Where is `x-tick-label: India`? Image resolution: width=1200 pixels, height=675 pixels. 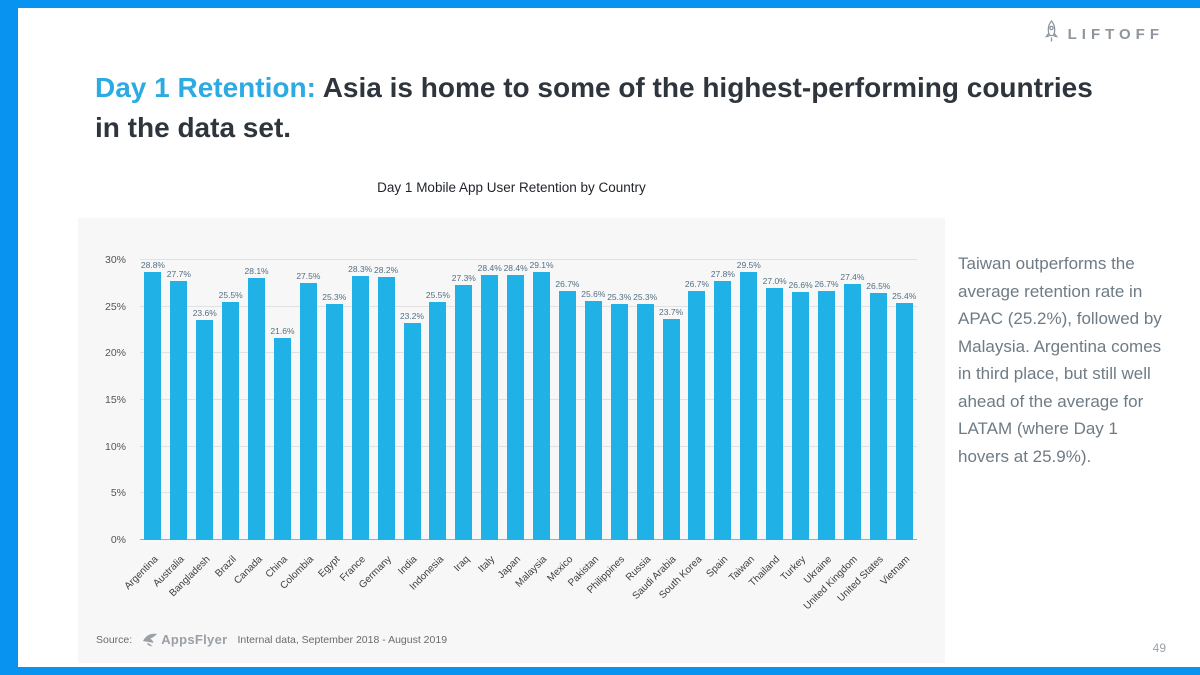
x-tick-label: India is located at coordinates (408, 566).